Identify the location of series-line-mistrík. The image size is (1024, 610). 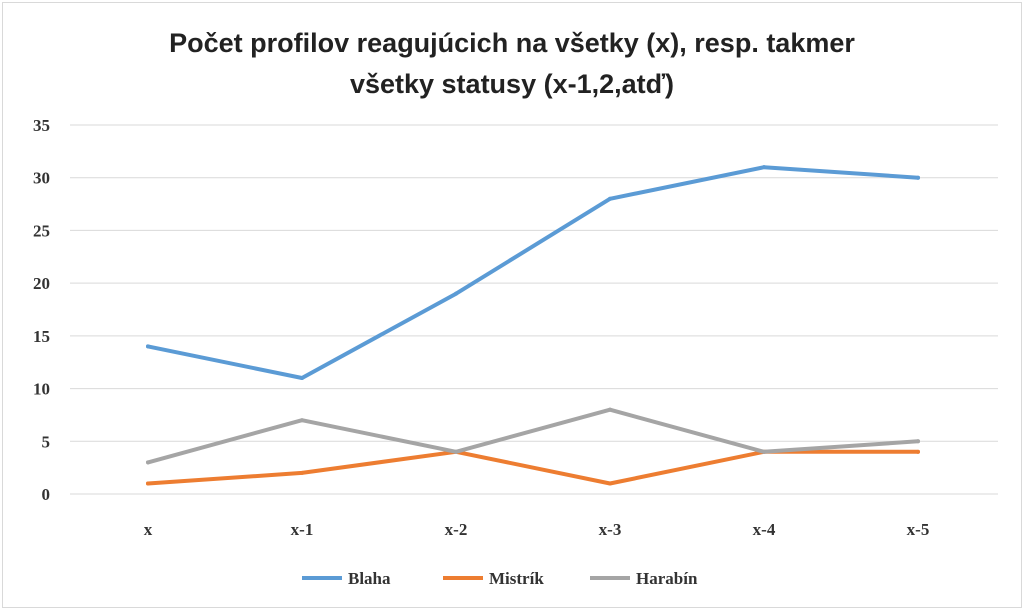
(533, 467).